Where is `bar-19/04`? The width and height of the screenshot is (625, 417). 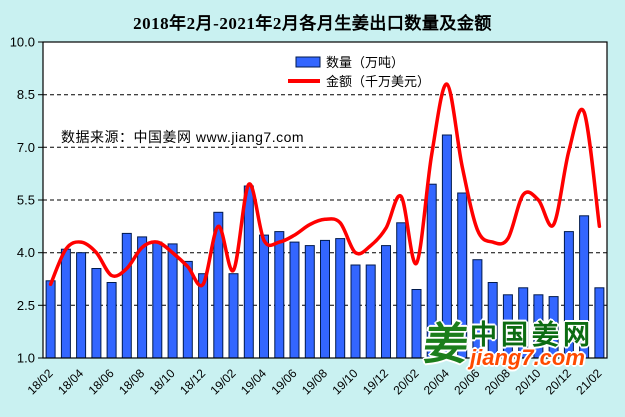
bar-19/04 is located at coordinates (264, 296).